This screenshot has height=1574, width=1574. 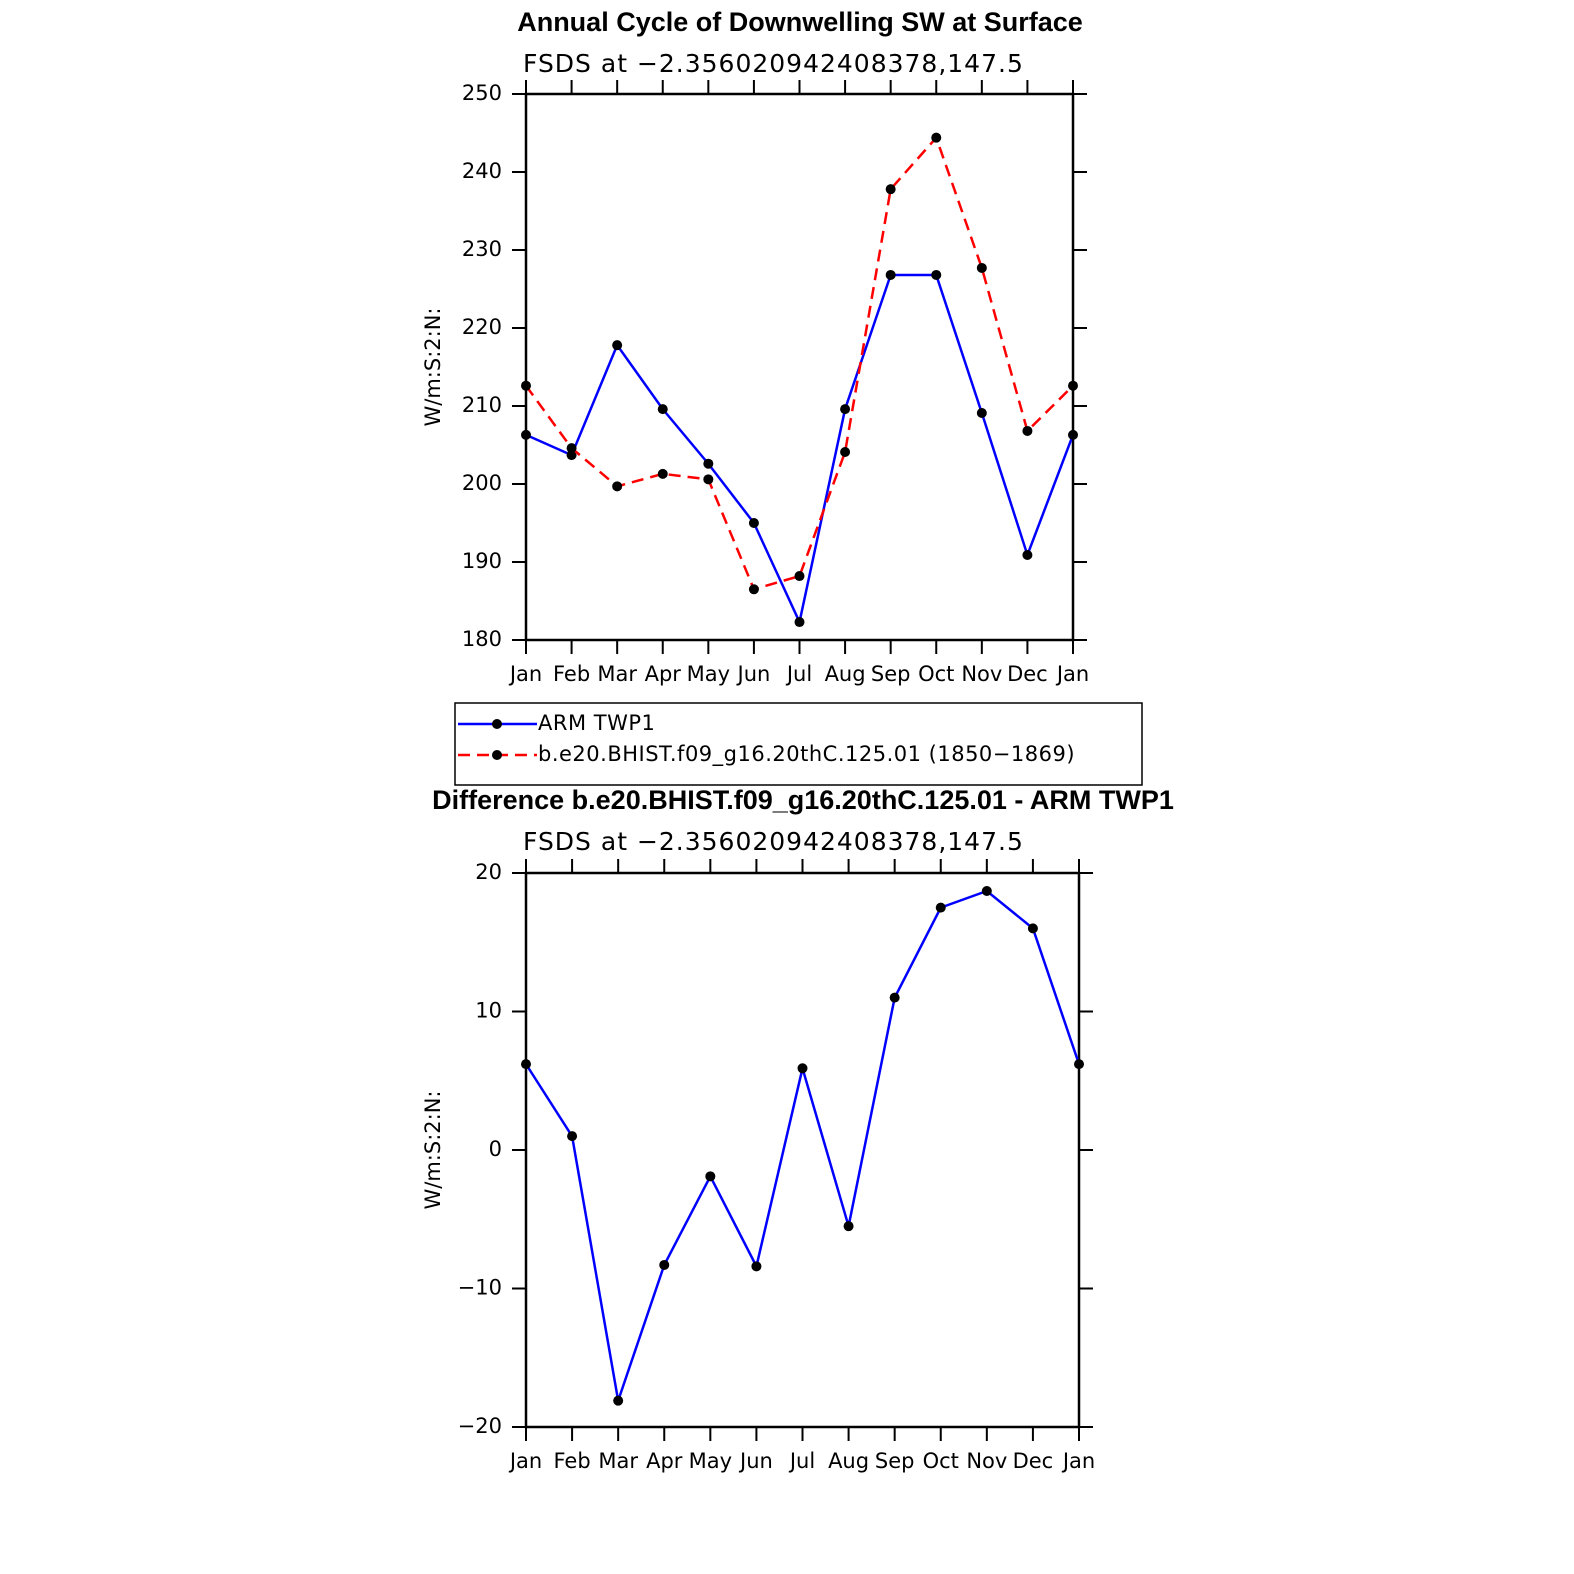 What do you see at coordinates (495, 1149) in the screenshot?
I see `y-tick-label: 0` at bounding box center [495, 1149].